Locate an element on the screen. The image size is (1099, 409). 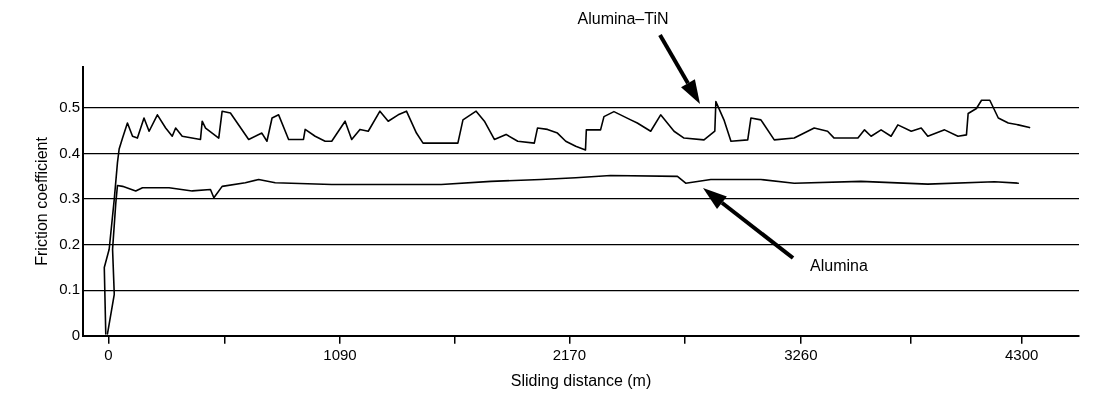
x-tick-label: 2170 is located at coordinates (569, 354).